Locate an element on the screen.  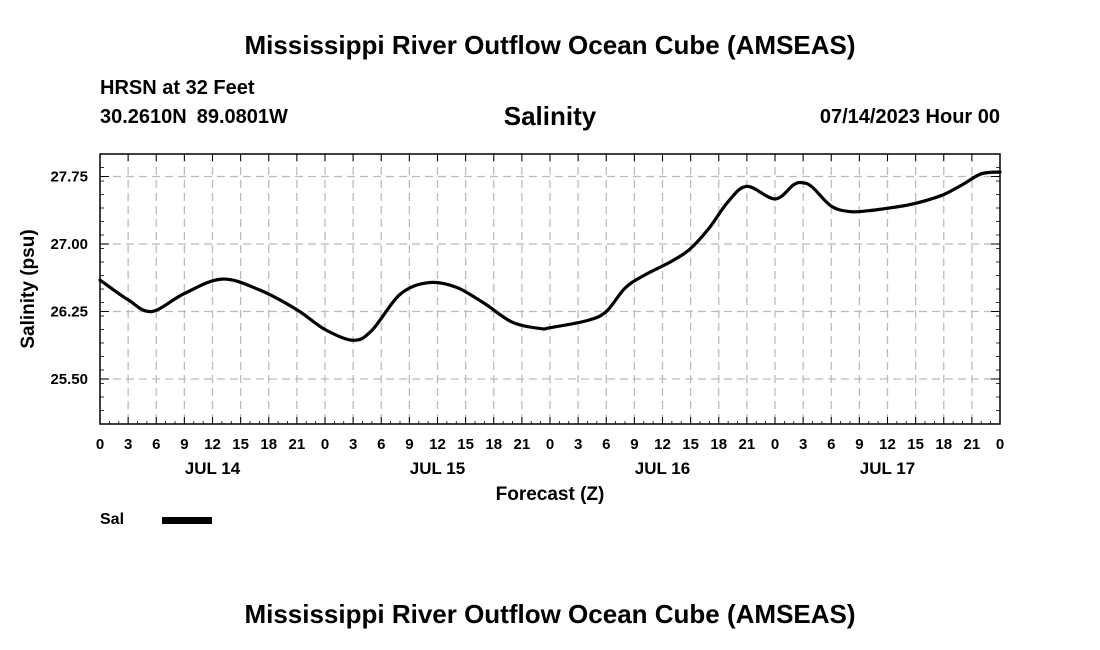
y-axis-label: Salinity (psu) is located at coordinates (28, 288).